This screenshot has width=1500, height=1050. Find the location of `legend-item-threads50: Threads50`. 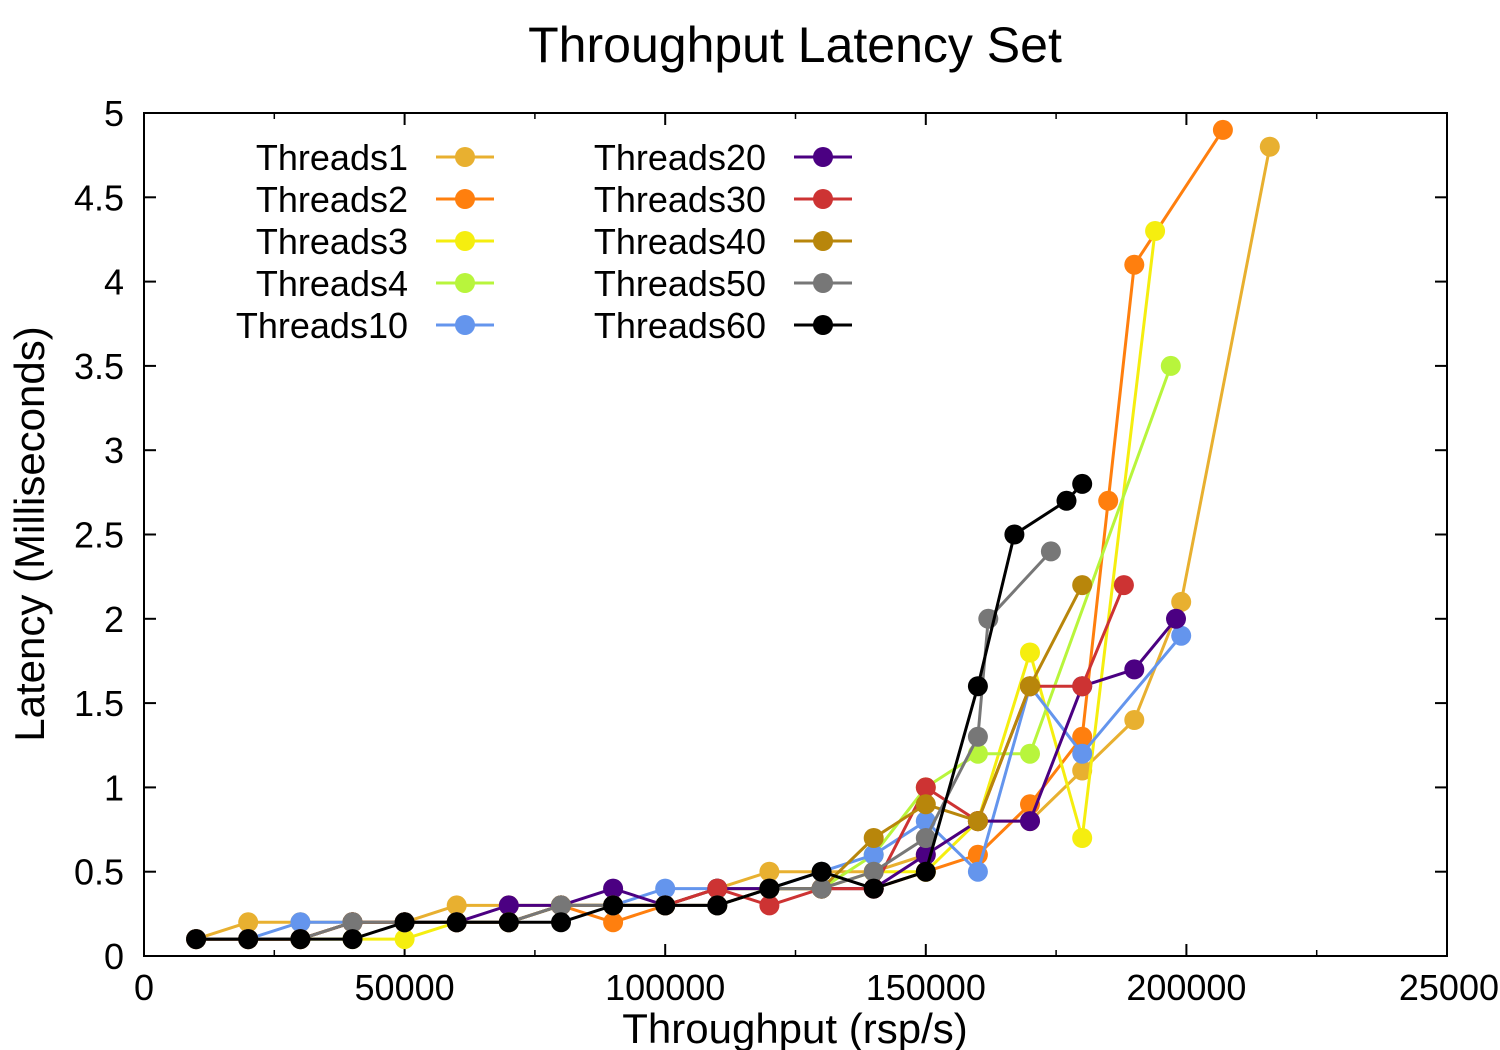

legend-item-threads50: Threads50 is located at coordinates (723, 283).